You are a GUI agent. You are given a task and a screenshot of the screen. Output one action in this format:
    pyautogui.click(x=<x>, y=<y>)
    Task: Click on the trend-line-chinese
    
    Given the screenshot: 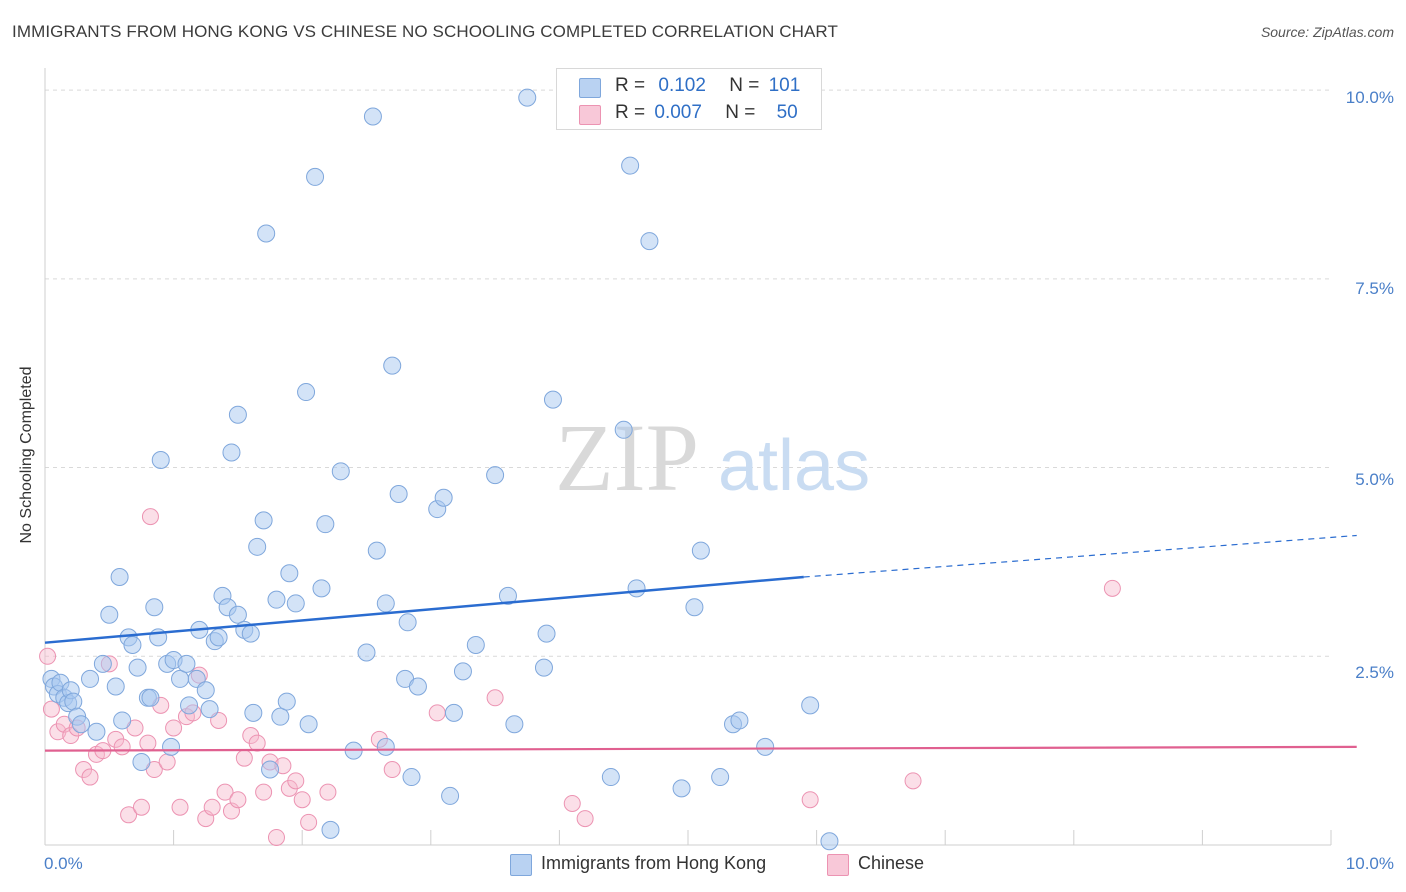 What is the action you would take?
    pyautogui.click(x=700, y=748)
    